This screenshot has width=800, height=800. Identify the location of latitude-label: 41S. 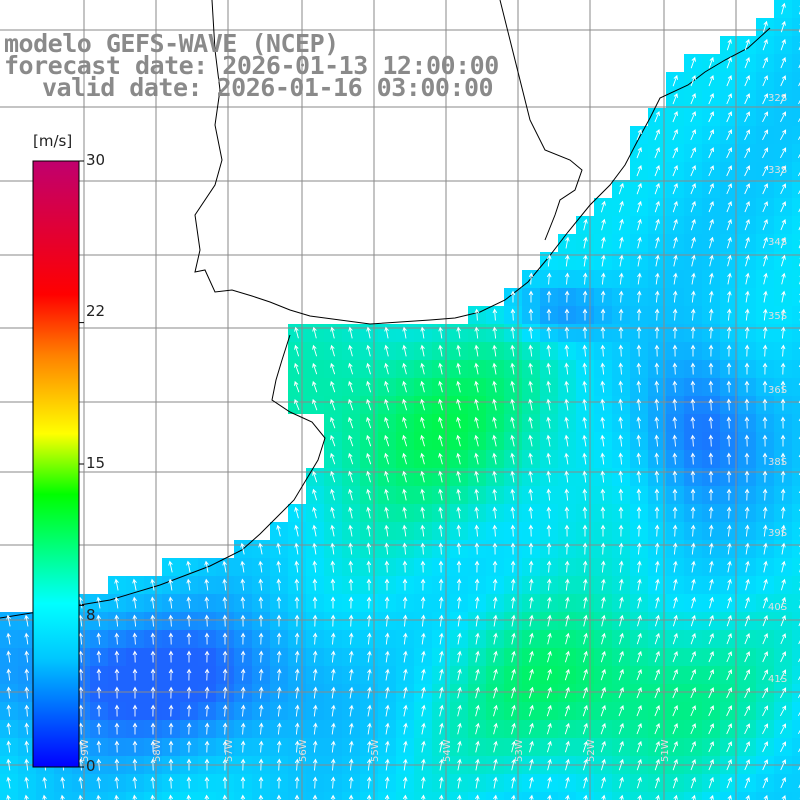
(777, 679).